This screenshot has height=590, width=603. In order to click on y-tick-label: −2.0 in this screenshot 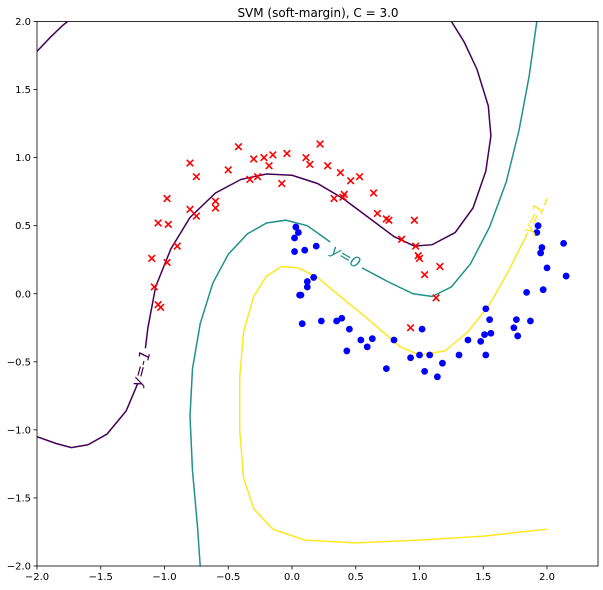, I will do `click(19, 567)`.